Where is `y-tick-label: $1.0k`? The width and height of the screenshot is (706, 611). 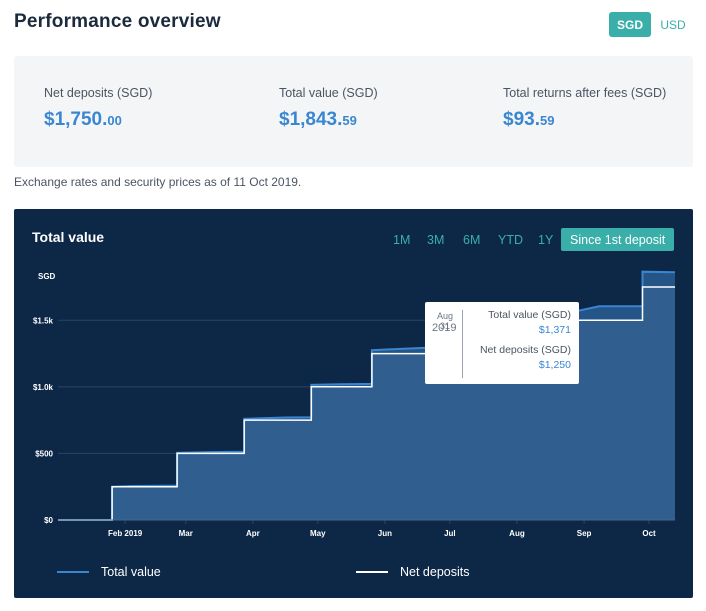
y-tick-label: $1.0k is located at coordinates (43, 387).